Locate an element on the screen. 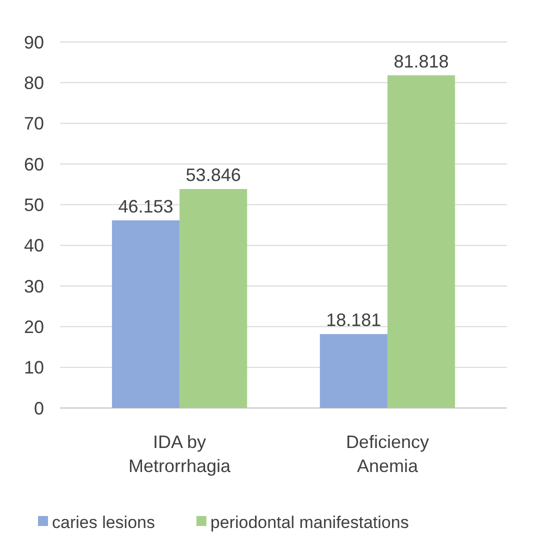  x-tick-label: IDA by Metrorrhagia is located at coordinates (180, 454).